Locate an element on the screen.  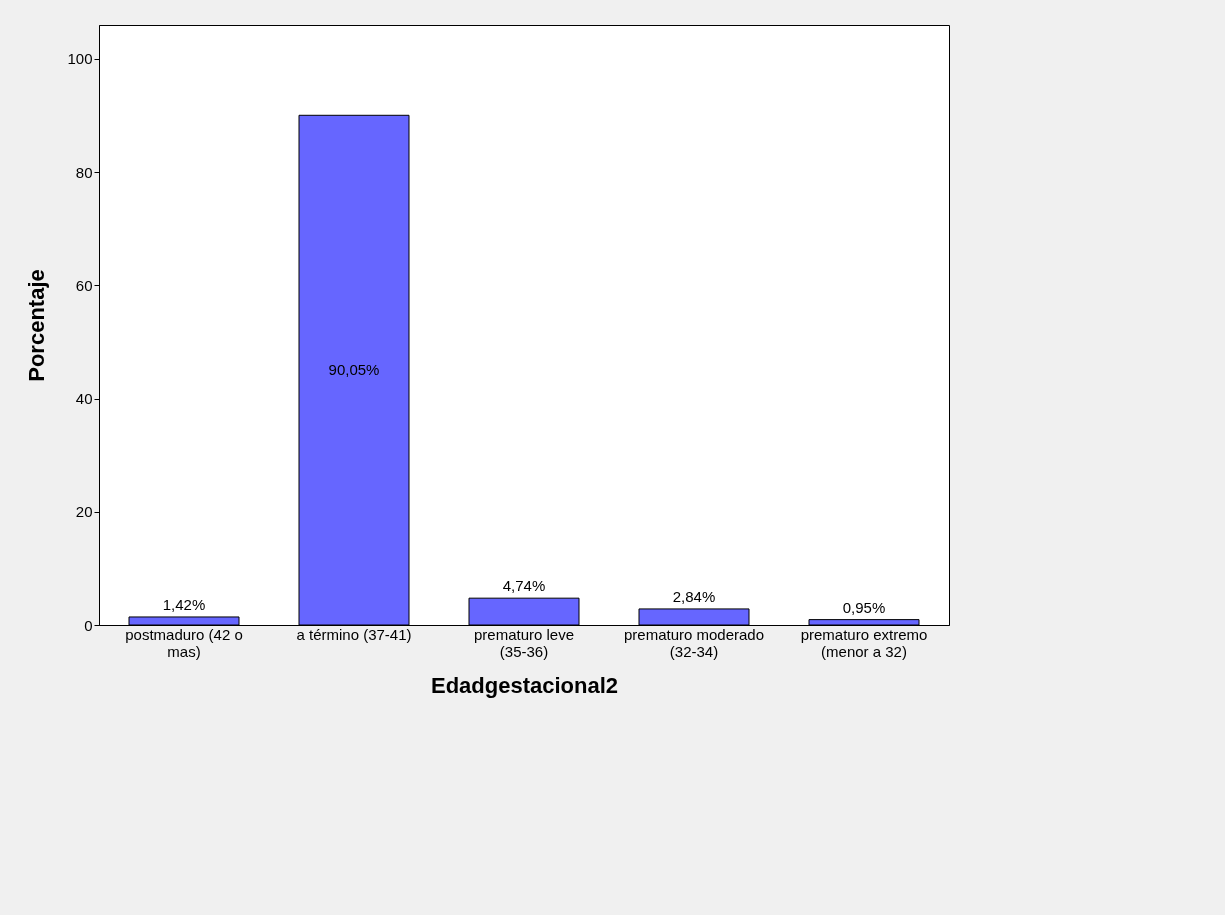
data-label: 90,05% is located at coordinates (354, 370).